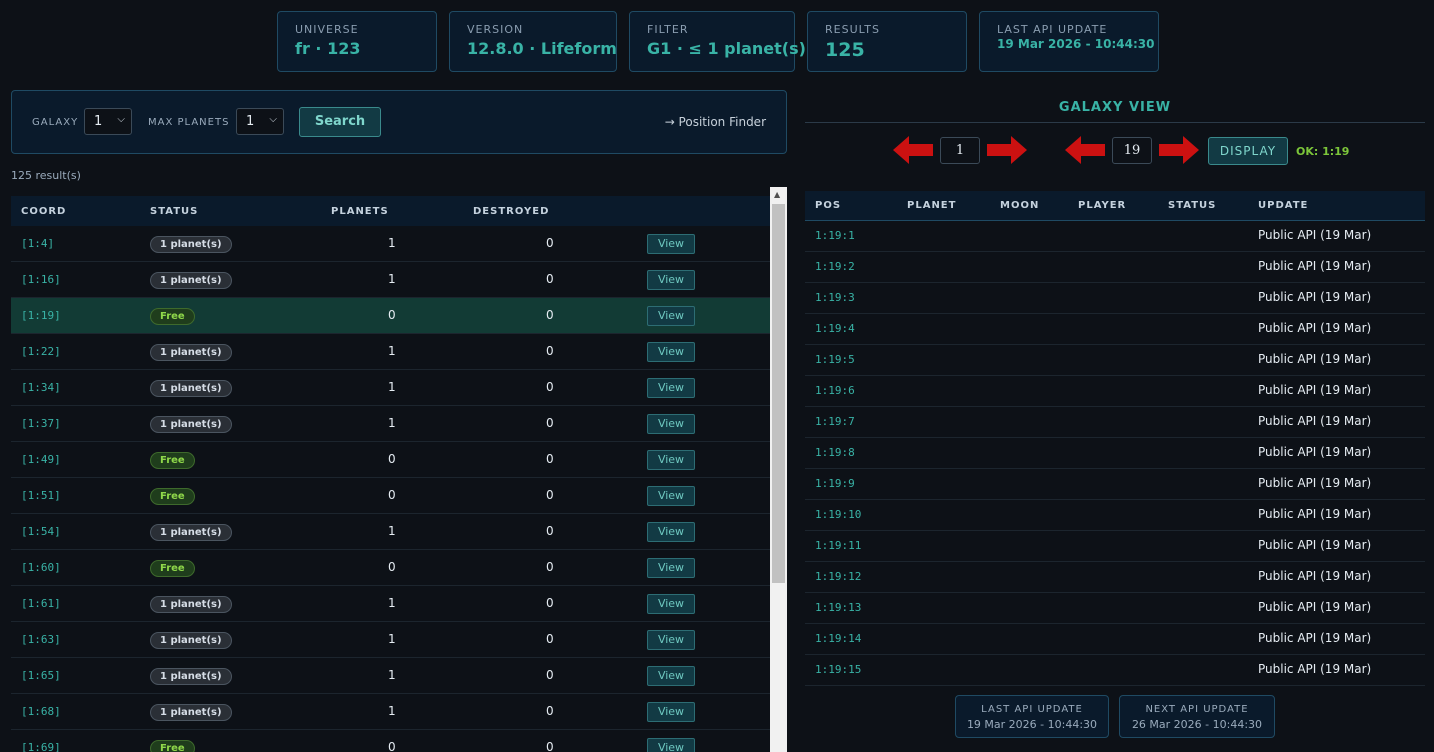  What do you see at coordinates (835, 266) in the screenshot?
I see `position-link: 1:19:2` at bounding box center [835, 266].